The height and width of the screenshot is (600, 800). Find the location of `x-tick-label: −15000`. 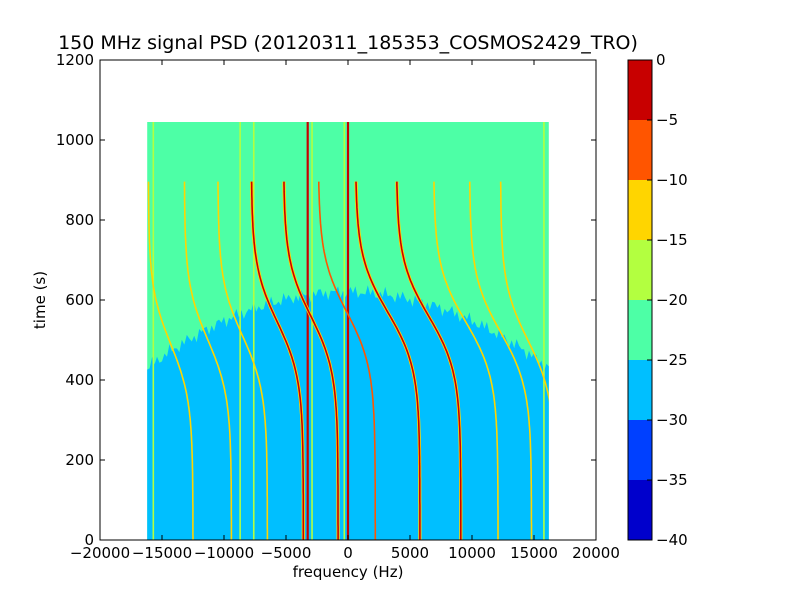

x-tick-label: −15000 is located at coordinates (162, 553).